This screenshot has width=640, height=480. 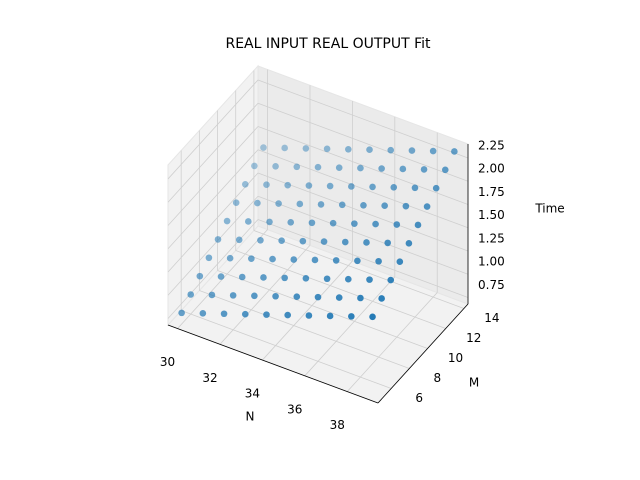 I want to click on z-tick-label: 1.00, so click(x=491, y=262).